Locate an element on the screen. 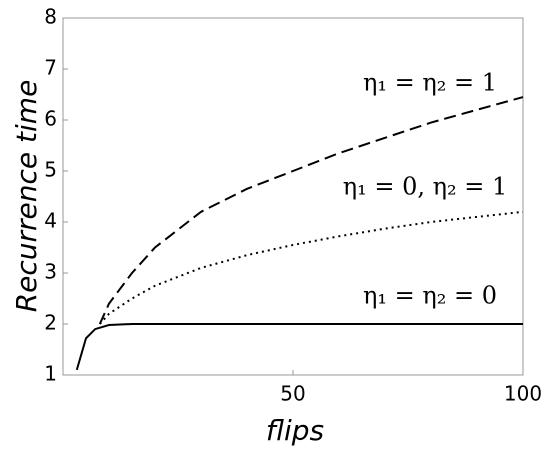 The height and width of the screenshot is (455, 550). series-line is located at coordinates (299, 347).